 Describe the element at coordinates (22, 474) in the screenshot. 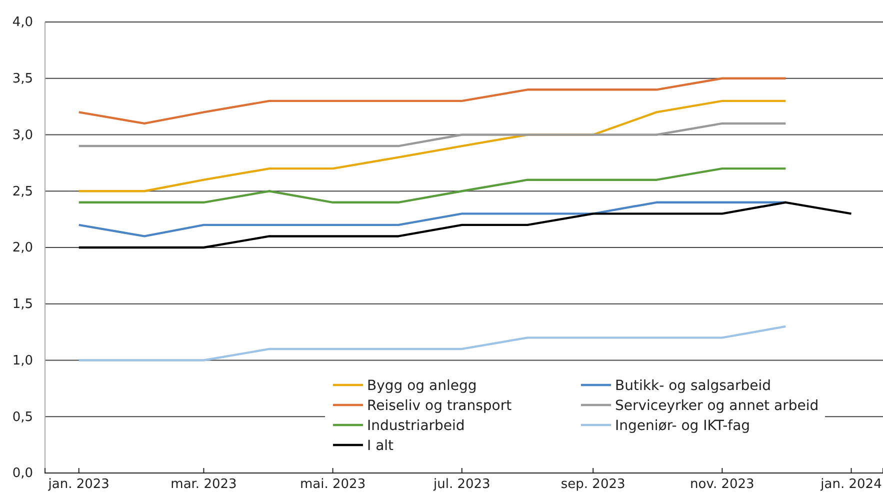

I see `y-tick-label: 0,0` at that location.